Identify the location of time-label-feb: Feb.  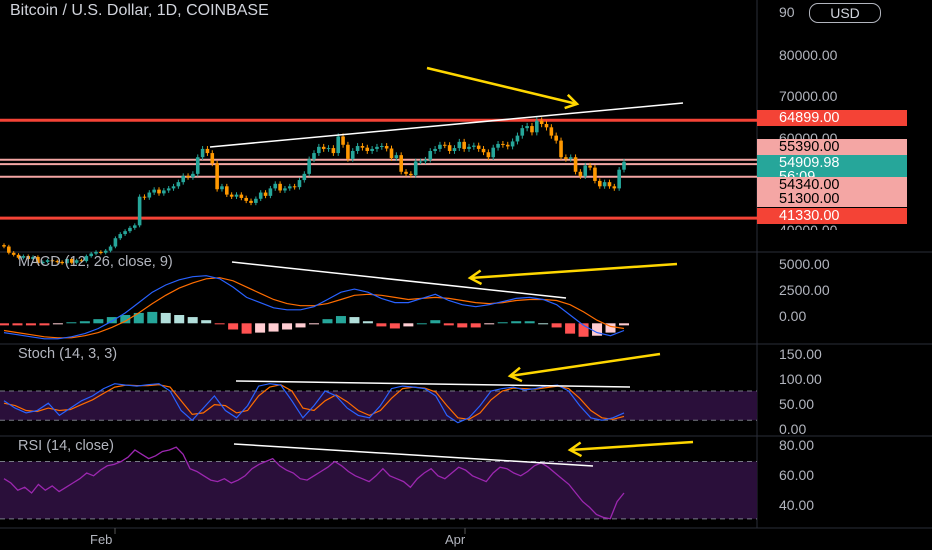
(101, 539).